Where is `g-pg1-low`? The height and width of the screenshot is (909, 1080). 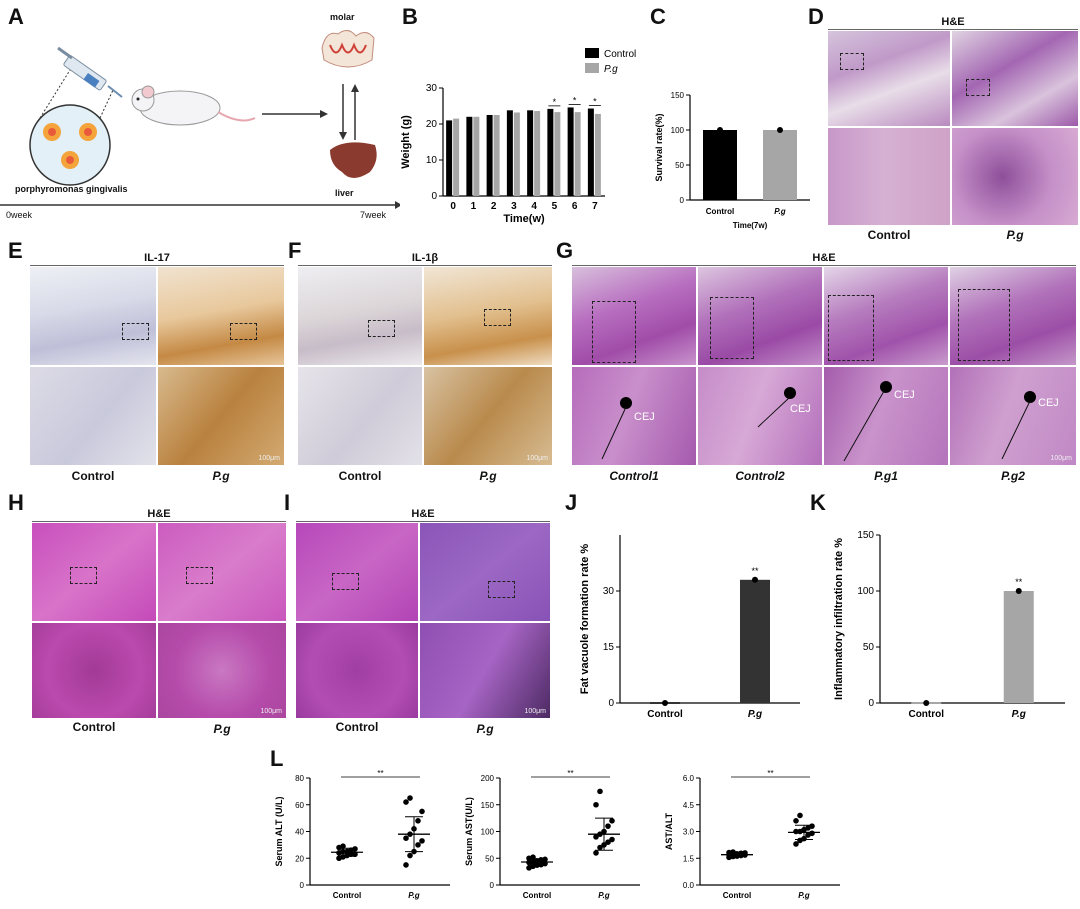
g-pg1-low is located at coordinates (886, 316).